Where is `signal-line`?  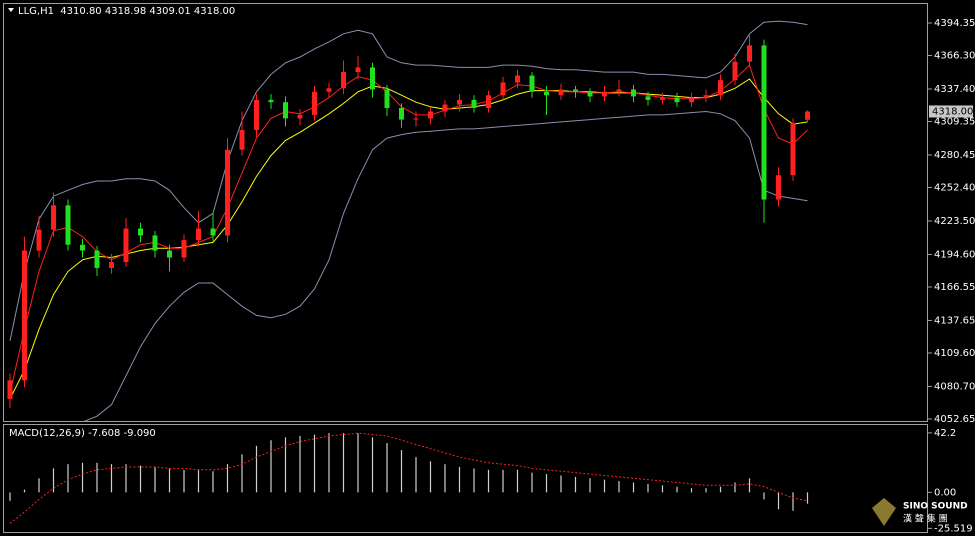 signal-line is located at coordinates (408, 478).